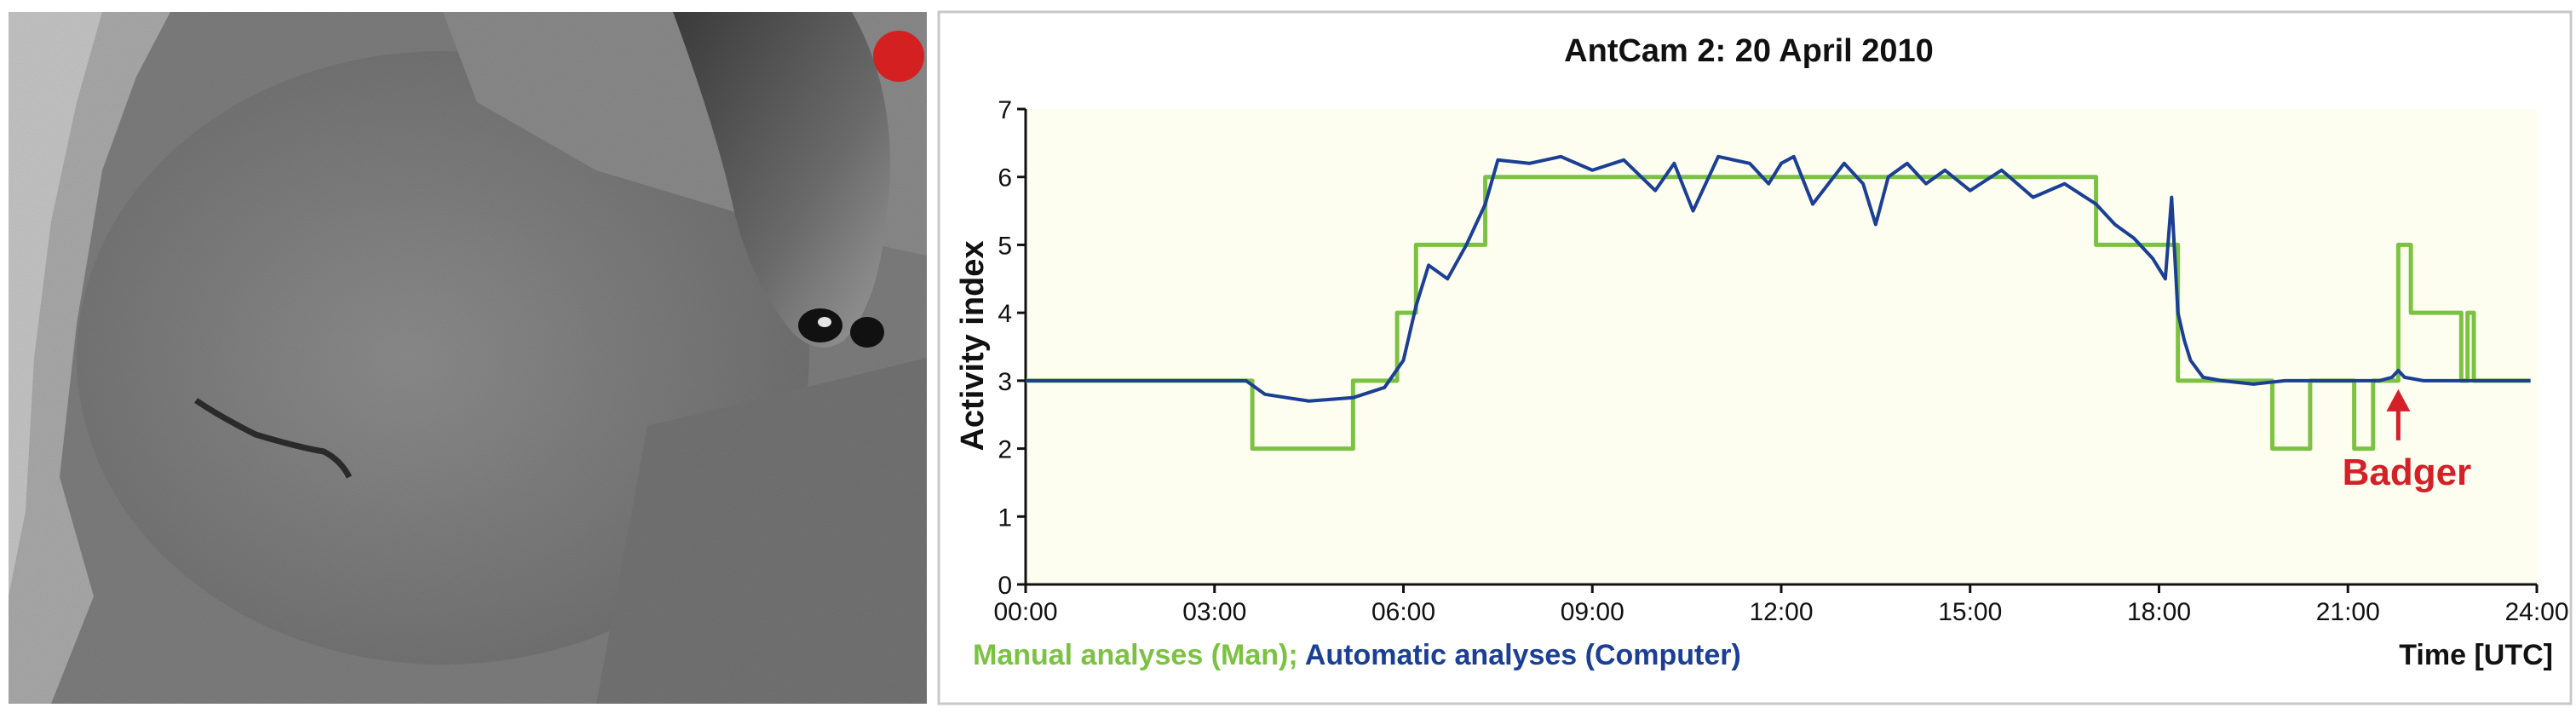 The image size is (2576, 725). I want to click on x-tick-label: 03:00, so click(1214, 612).